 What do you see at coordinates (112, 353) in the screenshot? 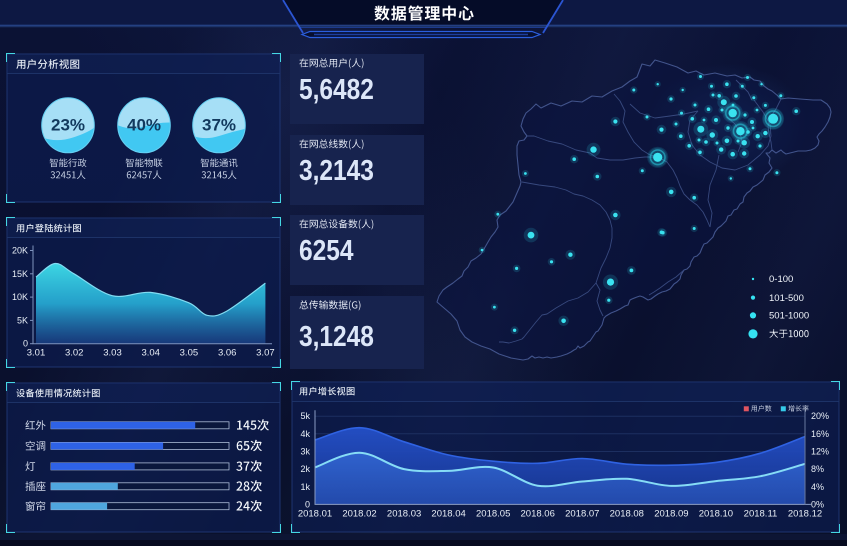
I see `svg-text: 3.03` at bounding box center [112, 353].